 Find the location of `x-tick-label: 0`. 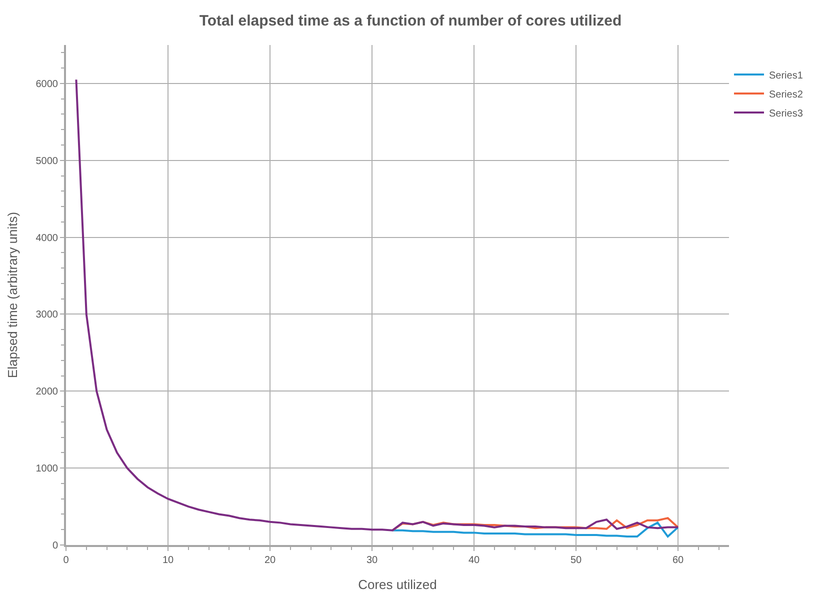

x-tick-label: 0 is located at coordinates (66, 560).